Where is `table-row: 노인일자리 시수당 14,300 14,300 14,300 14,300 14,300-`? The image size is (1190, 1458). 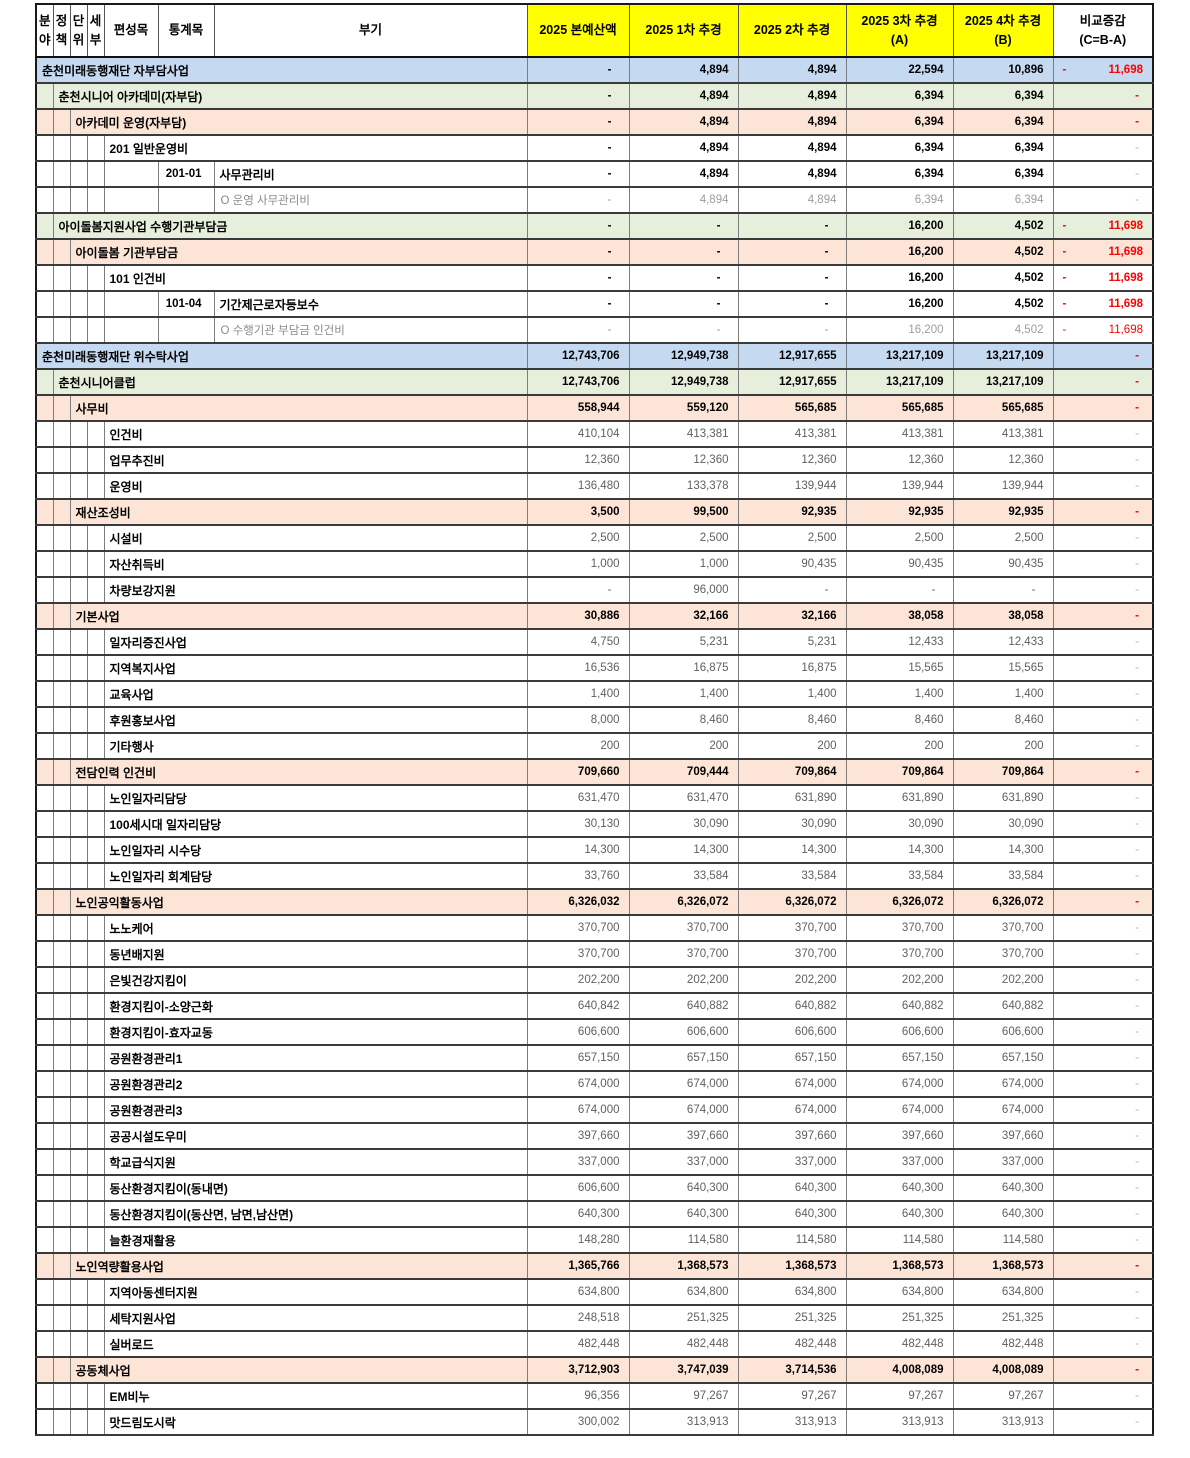
table-row: 노인일자리 시수당 14,300 14,300 14,300 14,300 14,300- is located at coordinates (594, 850).